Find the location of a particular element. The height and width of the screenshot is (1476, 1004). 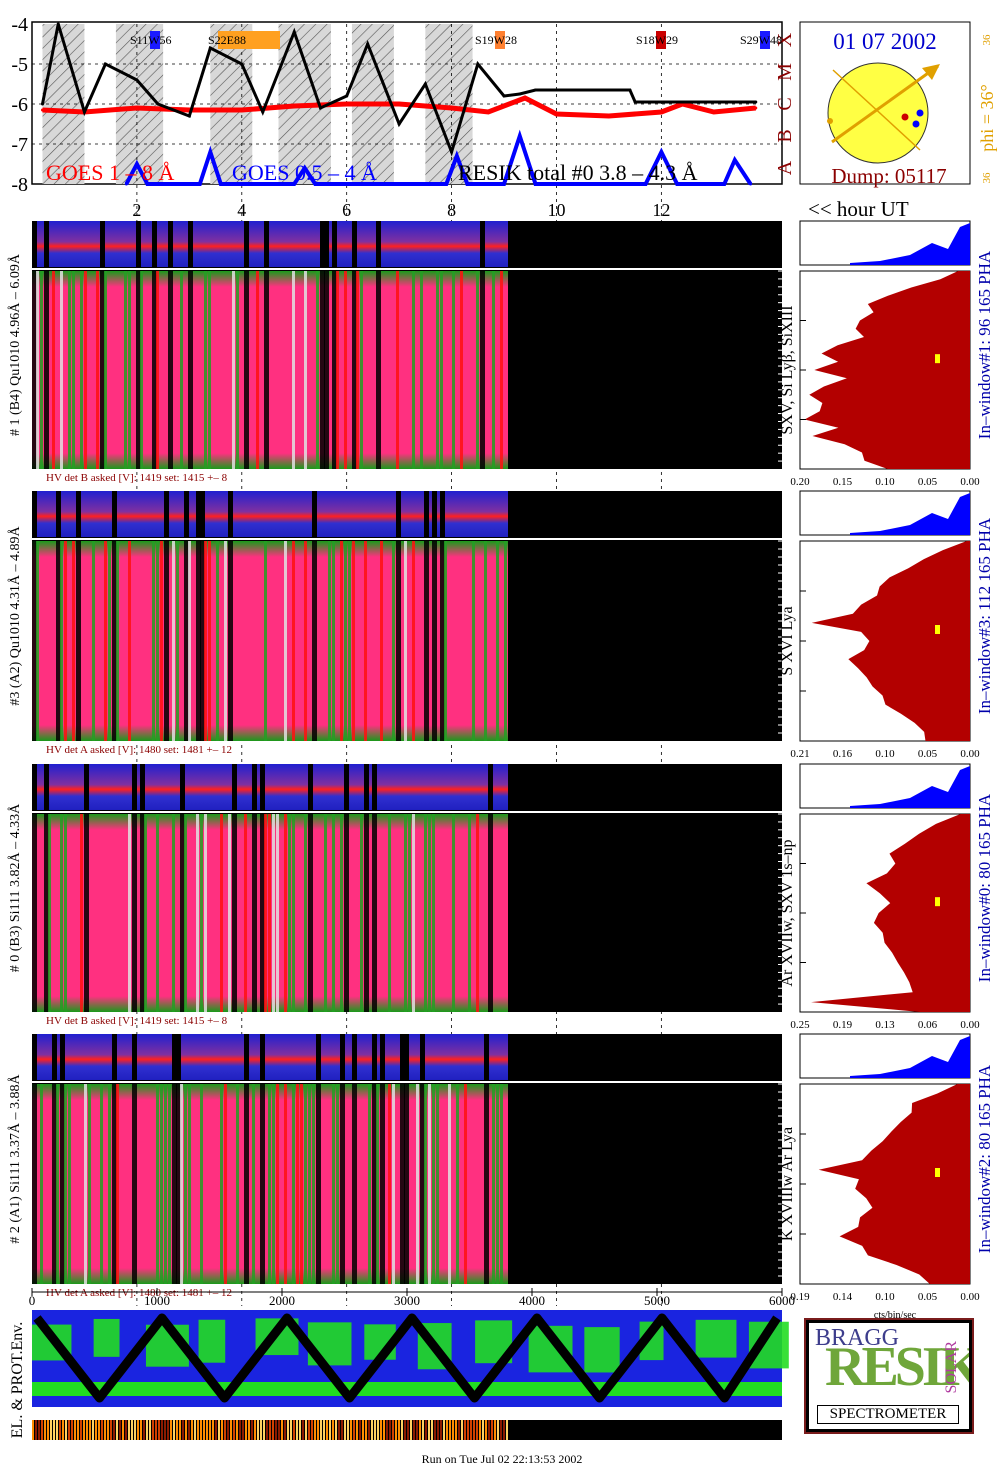

pha-histogram is located at coordinates (910, 1057).